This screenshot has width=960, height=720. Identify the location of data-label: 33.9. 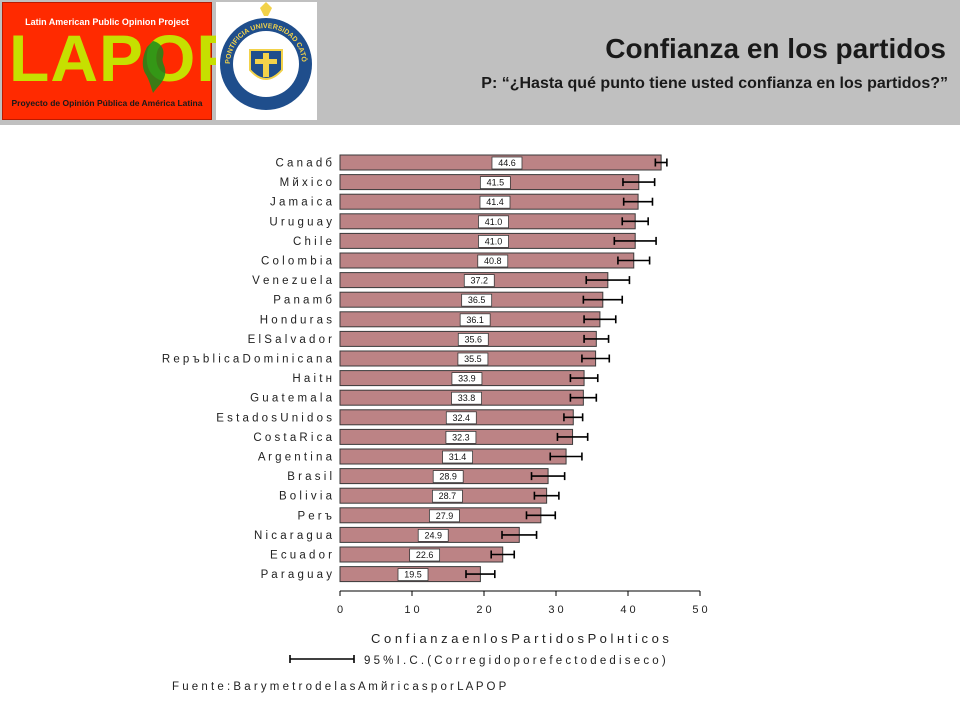
(467, 379).